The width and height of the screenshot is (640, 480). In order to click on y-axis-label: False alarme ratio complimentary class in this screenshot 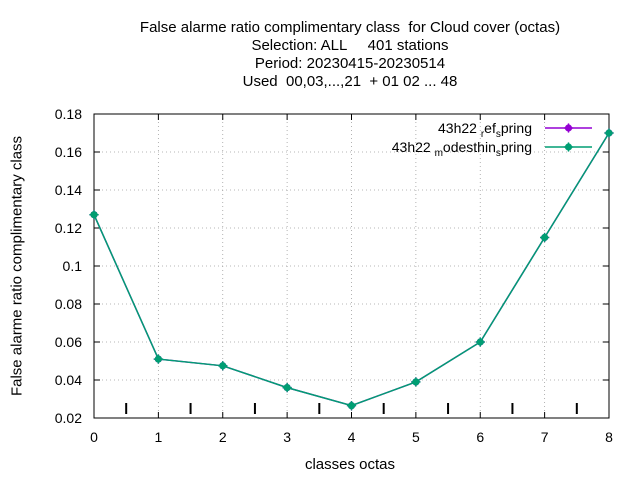, I will do `click(17, 266)`.